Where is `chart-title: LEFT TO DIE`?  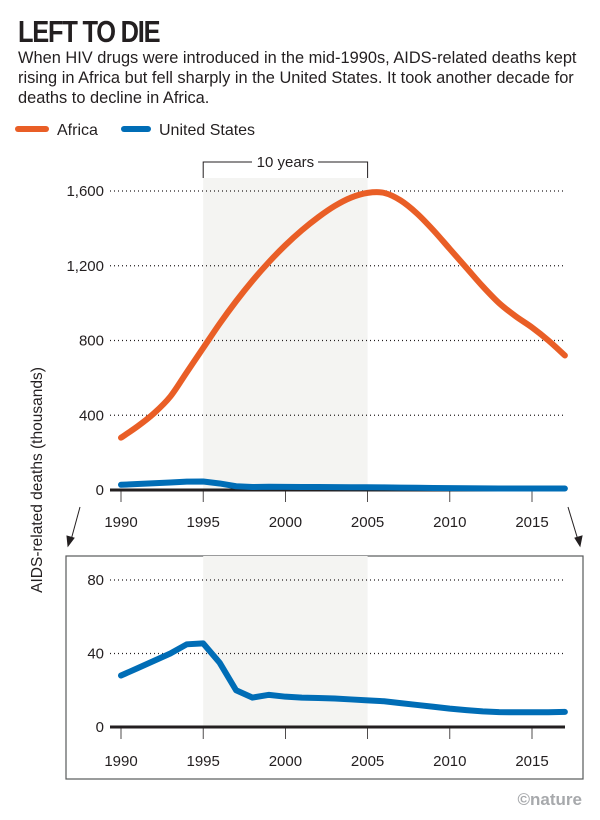
chart-title: LEFT TO DIE is located at coordinates (89, 31).